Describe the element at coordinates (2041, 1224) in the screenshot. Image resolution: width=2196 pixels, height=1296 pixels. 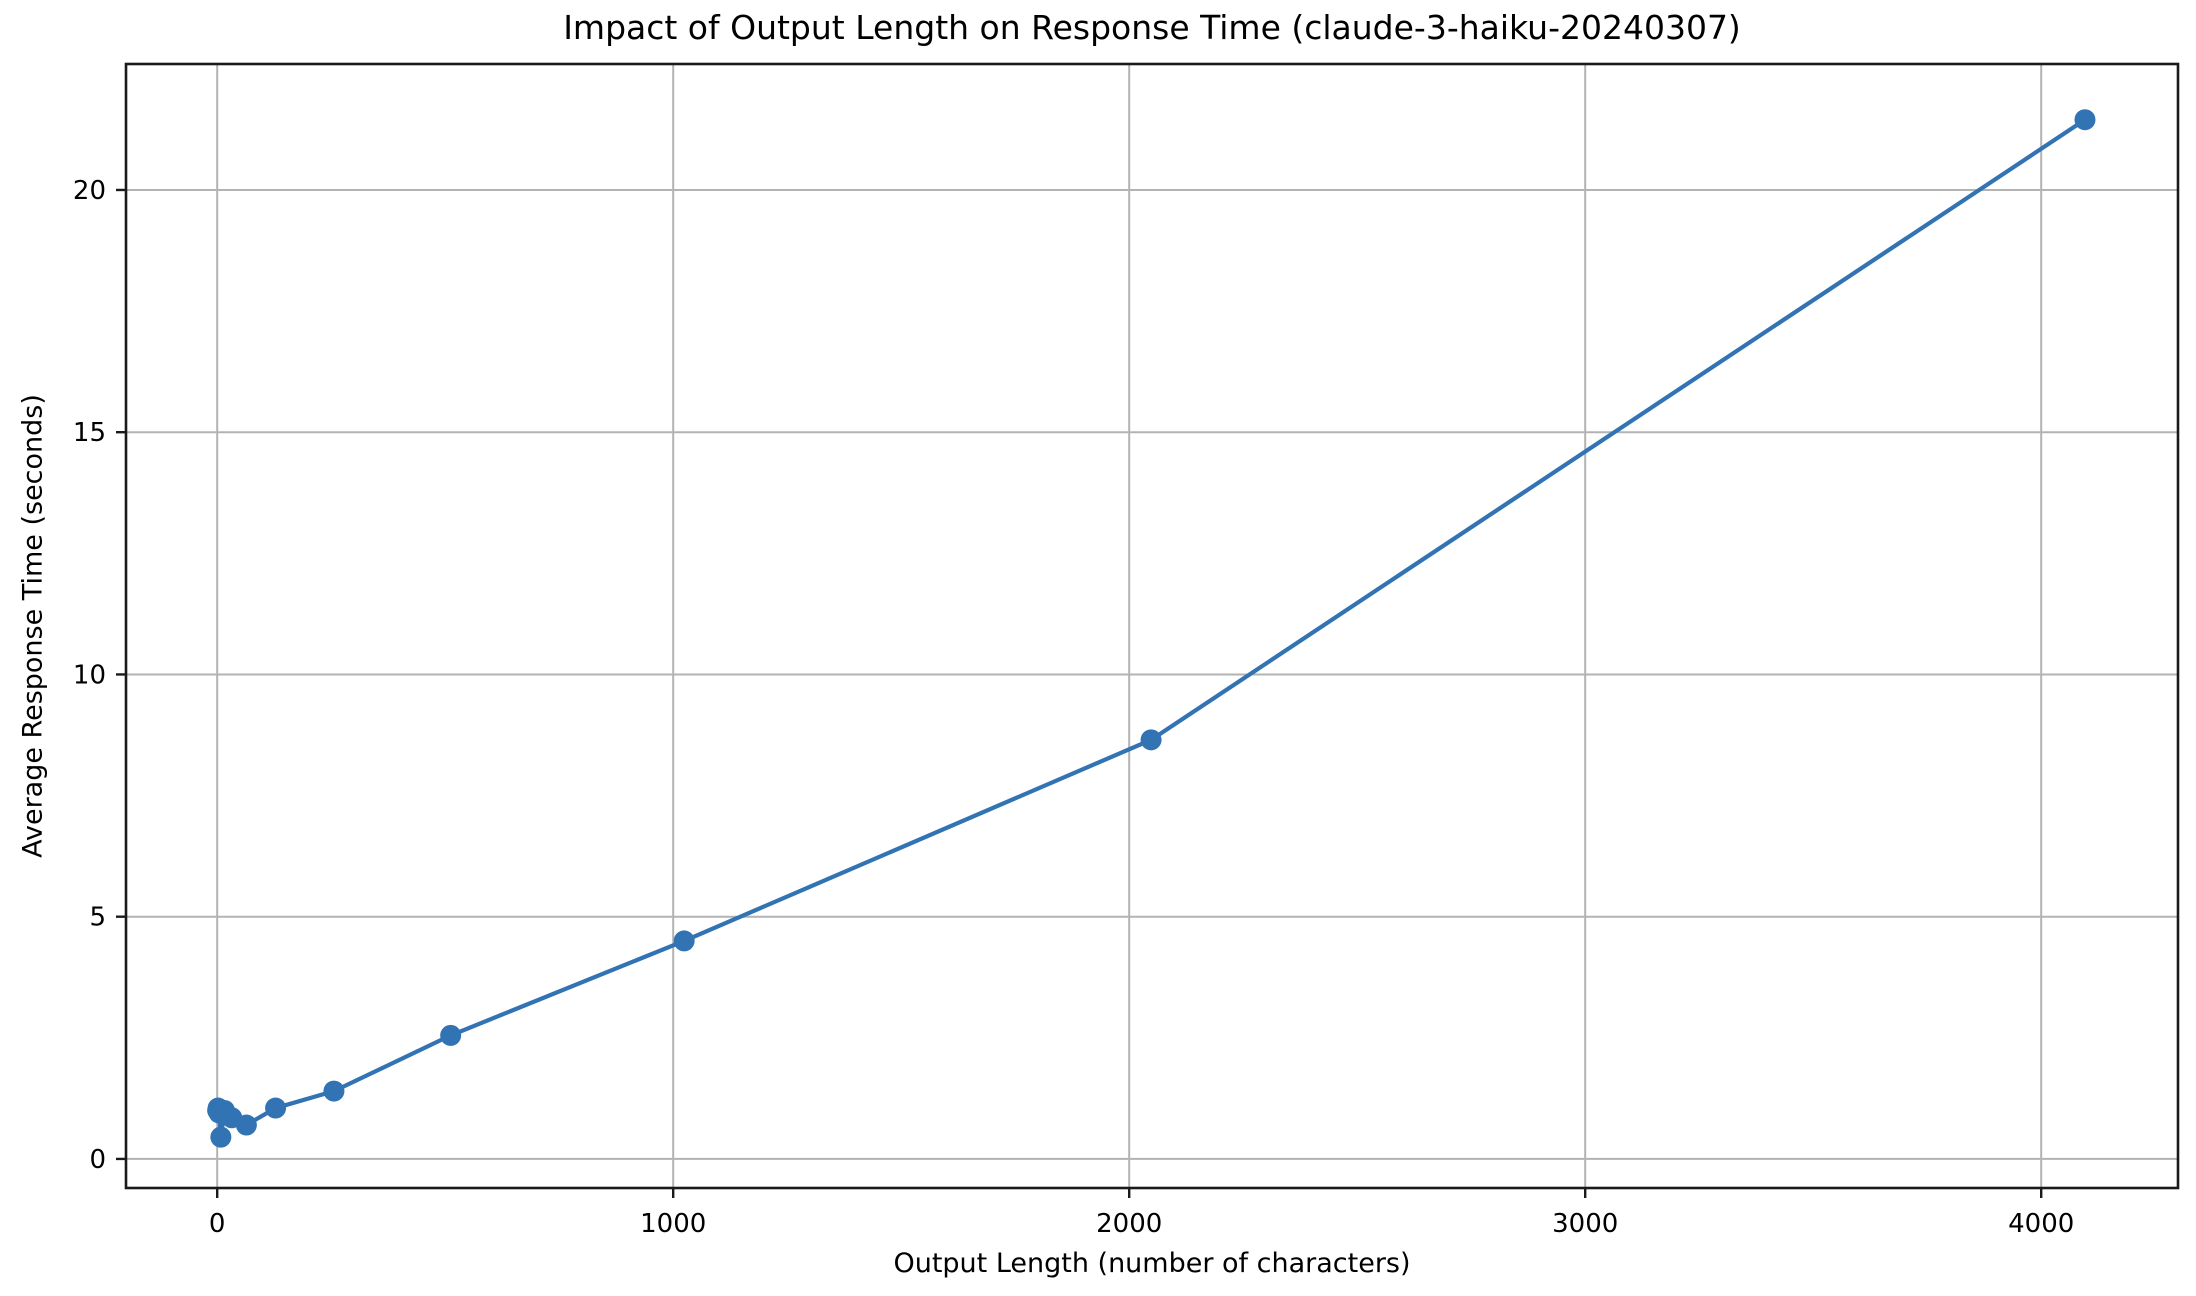
I see `x-tick-label: 4000` at that location.